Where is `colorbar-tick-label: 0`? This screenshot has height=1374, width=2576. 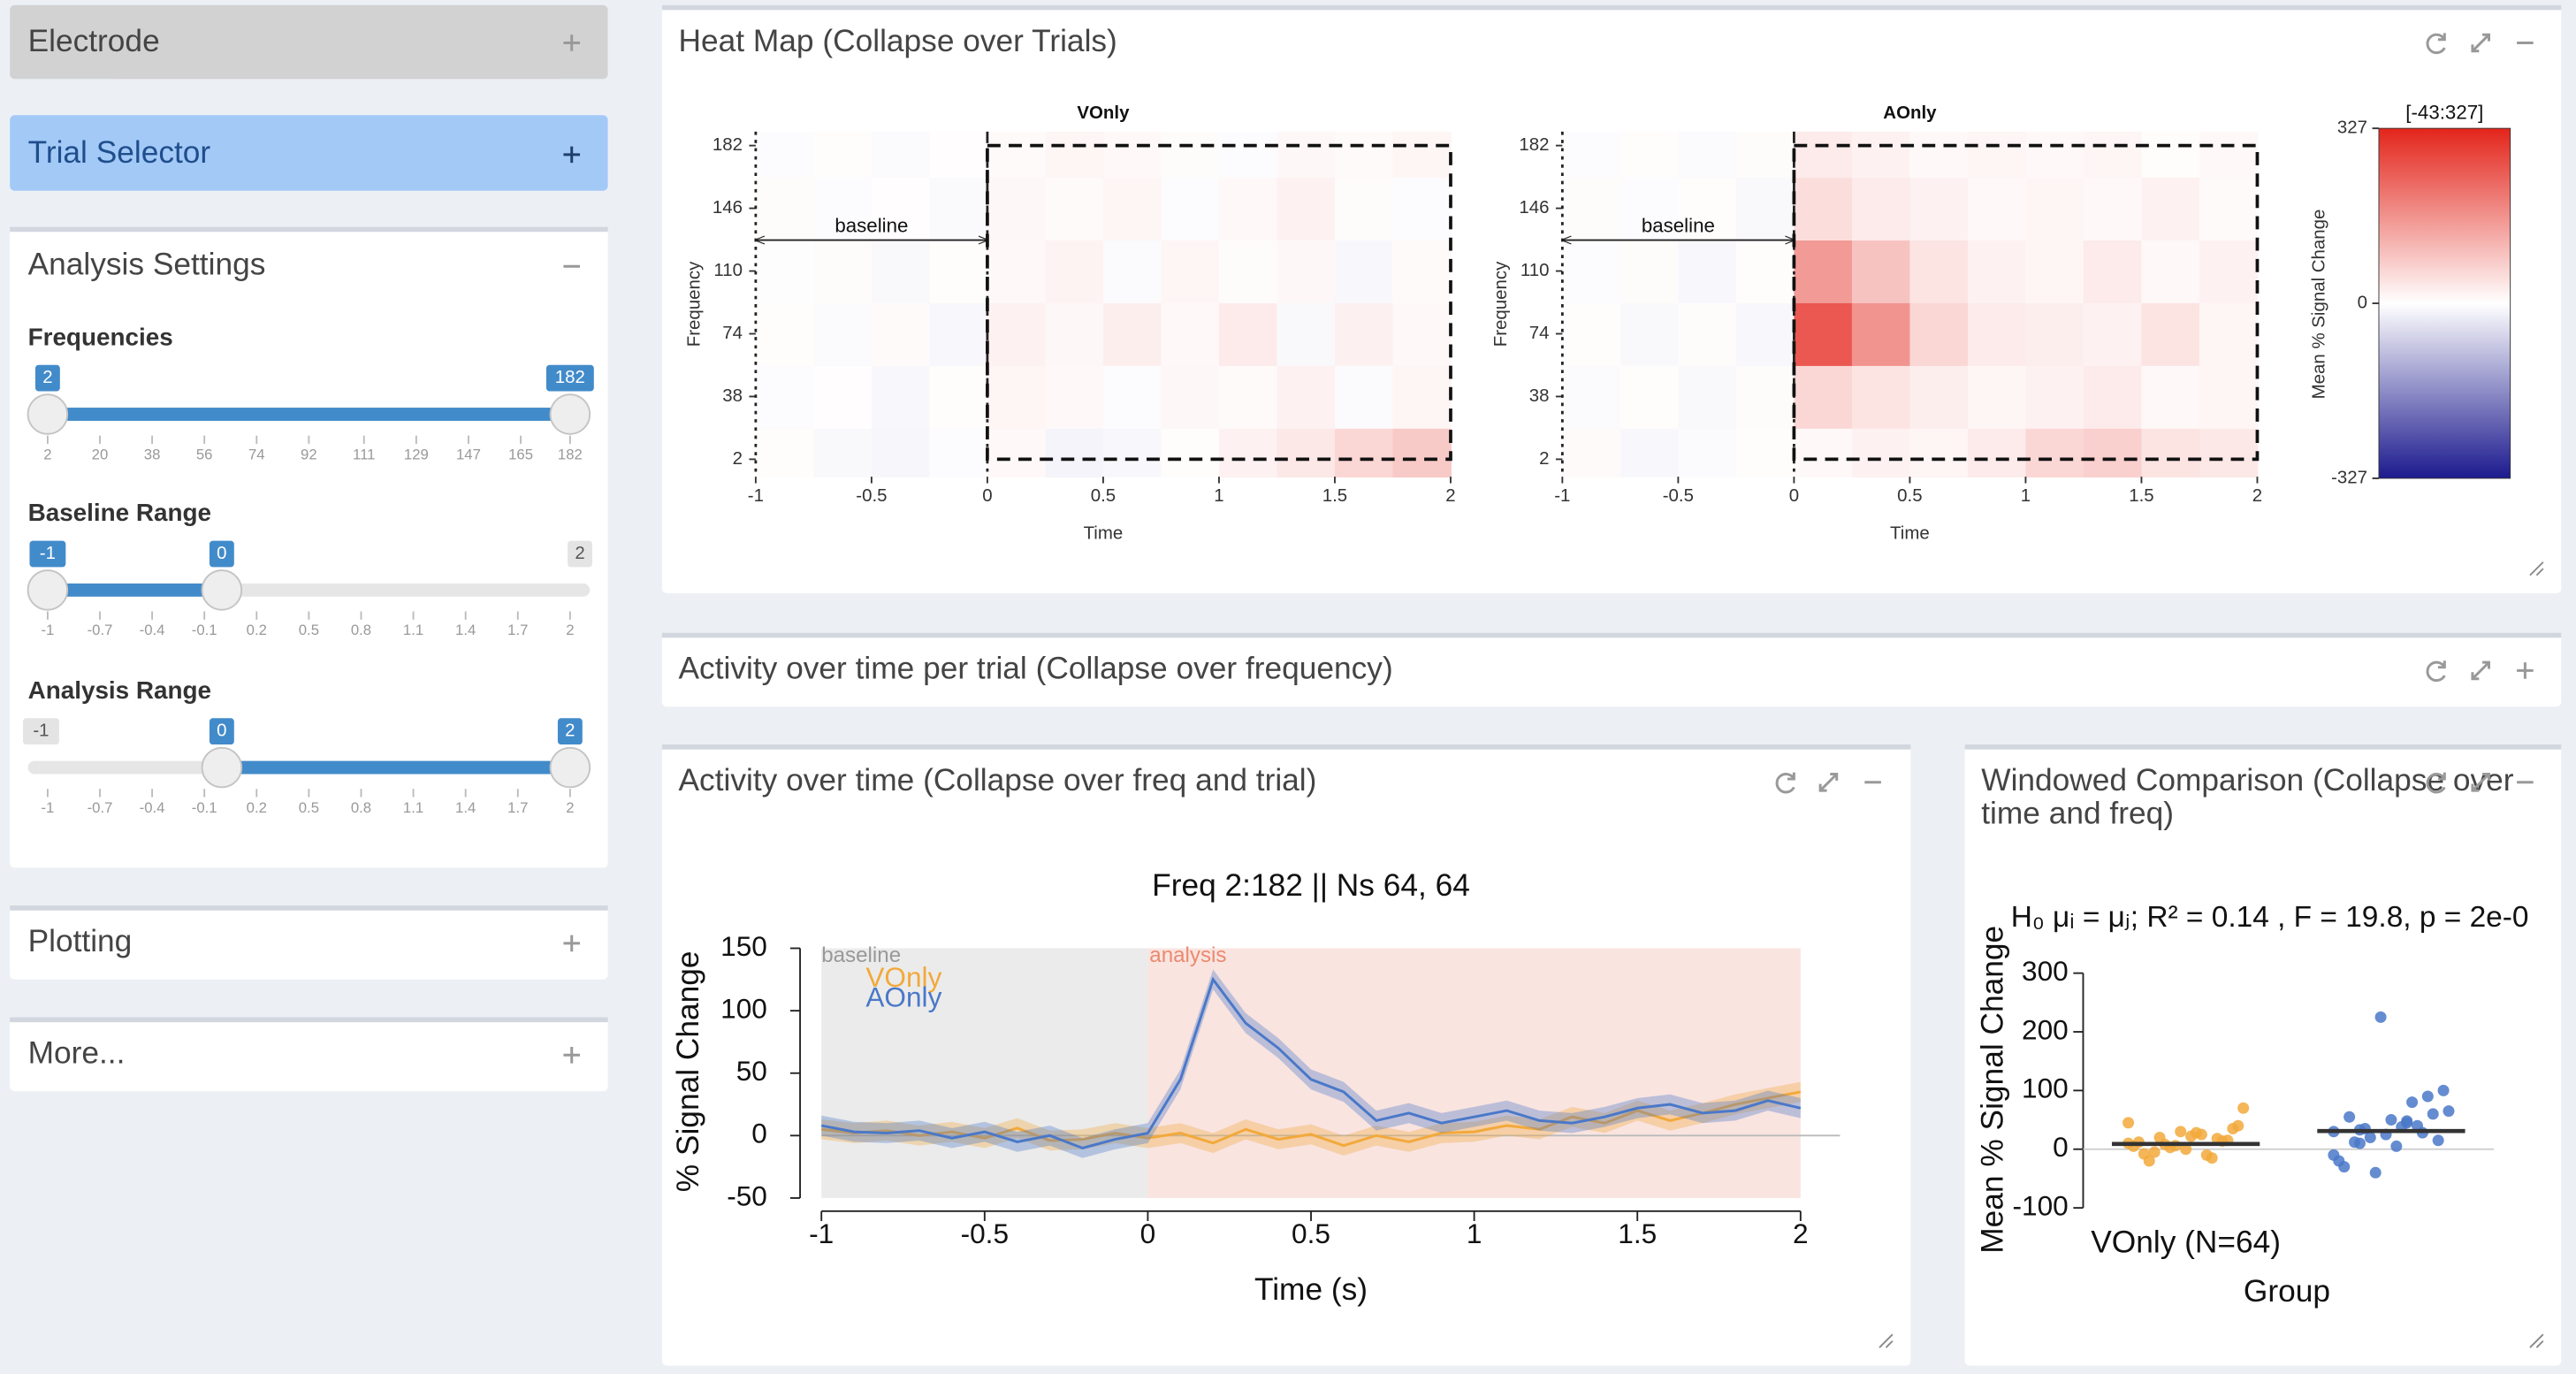 colorbar-tick-label: 0 is located at coordinates (2362, 302).